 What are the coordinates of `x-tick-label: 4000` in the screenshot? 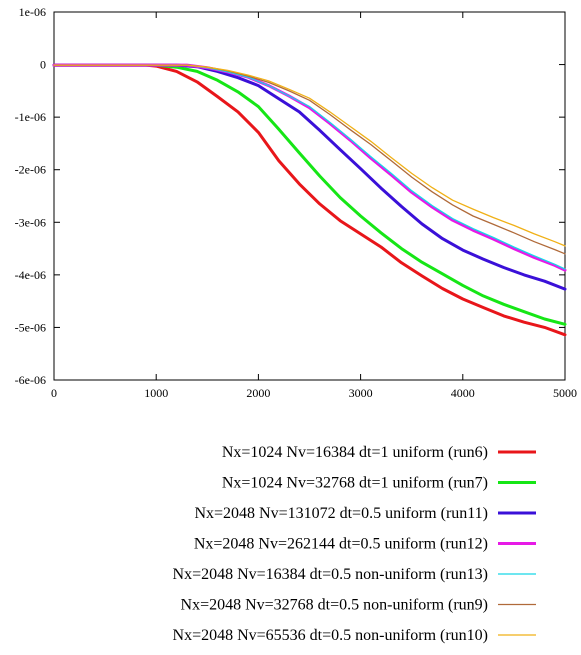 It's located at (463, 393).